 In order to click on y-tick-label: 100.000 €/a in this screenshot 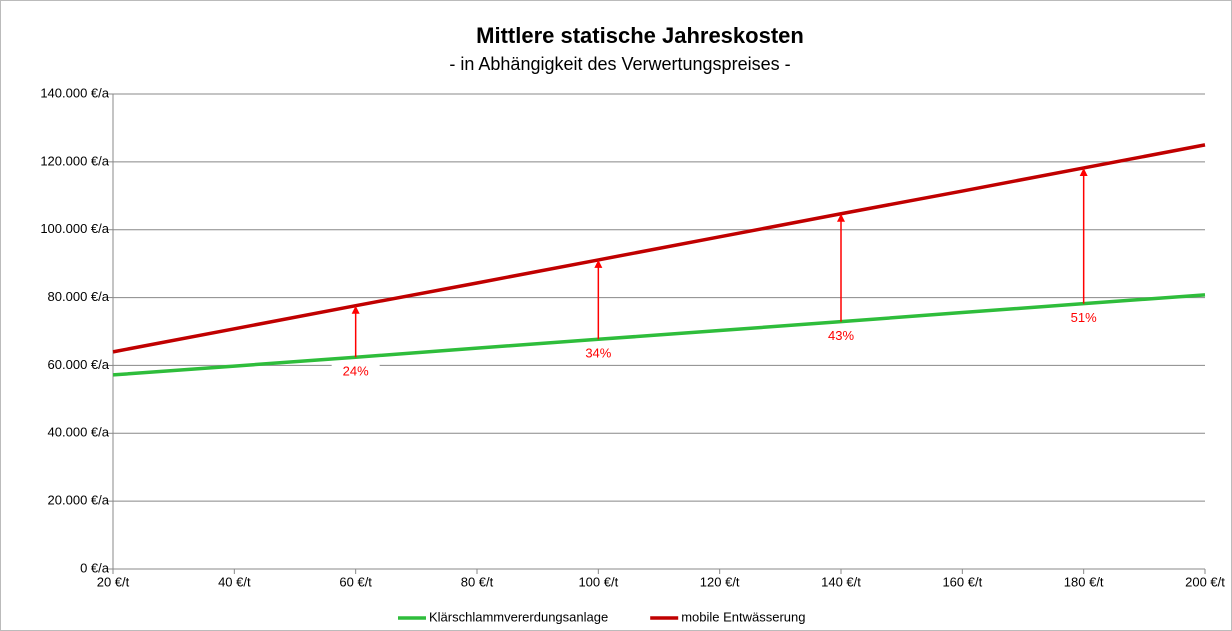, I will do `click(74, 228)`.